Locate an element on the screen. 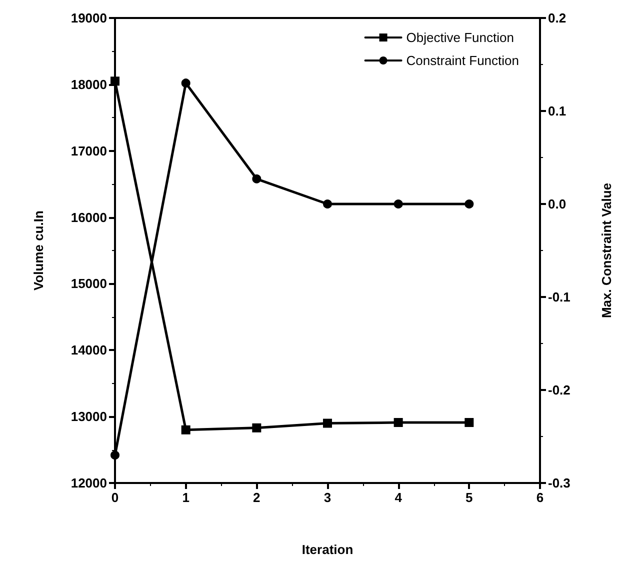 Image resolution: width=634 pixels, height=577 pixels. y2-tick-label: 0.2 is located at coordinates (557, 18).